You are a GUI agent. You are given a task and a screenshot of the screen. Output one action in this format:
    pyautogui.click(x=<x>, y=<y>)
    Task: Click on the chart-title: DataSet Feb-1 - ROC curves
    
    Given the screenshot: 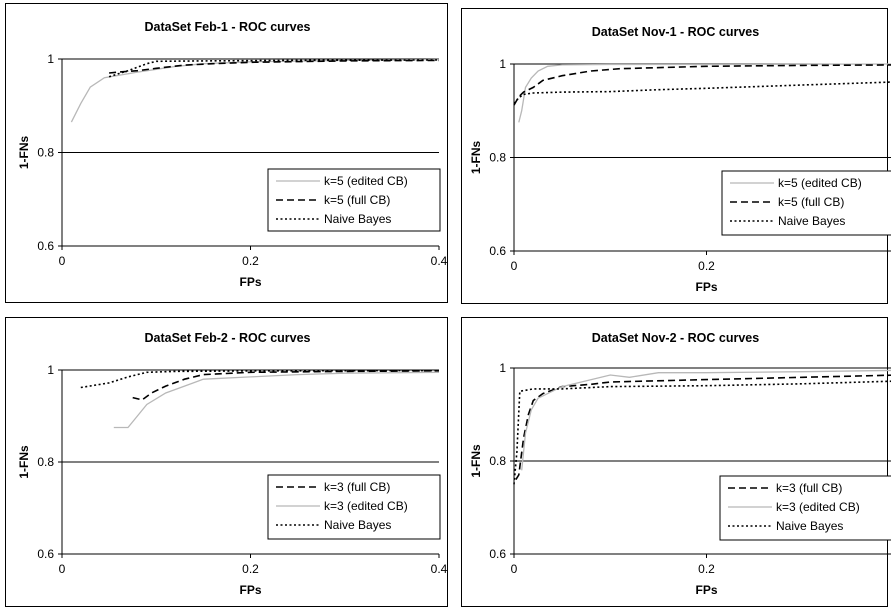 What is the action you would take?
    pyautogui.click(x=227, y=27)
    